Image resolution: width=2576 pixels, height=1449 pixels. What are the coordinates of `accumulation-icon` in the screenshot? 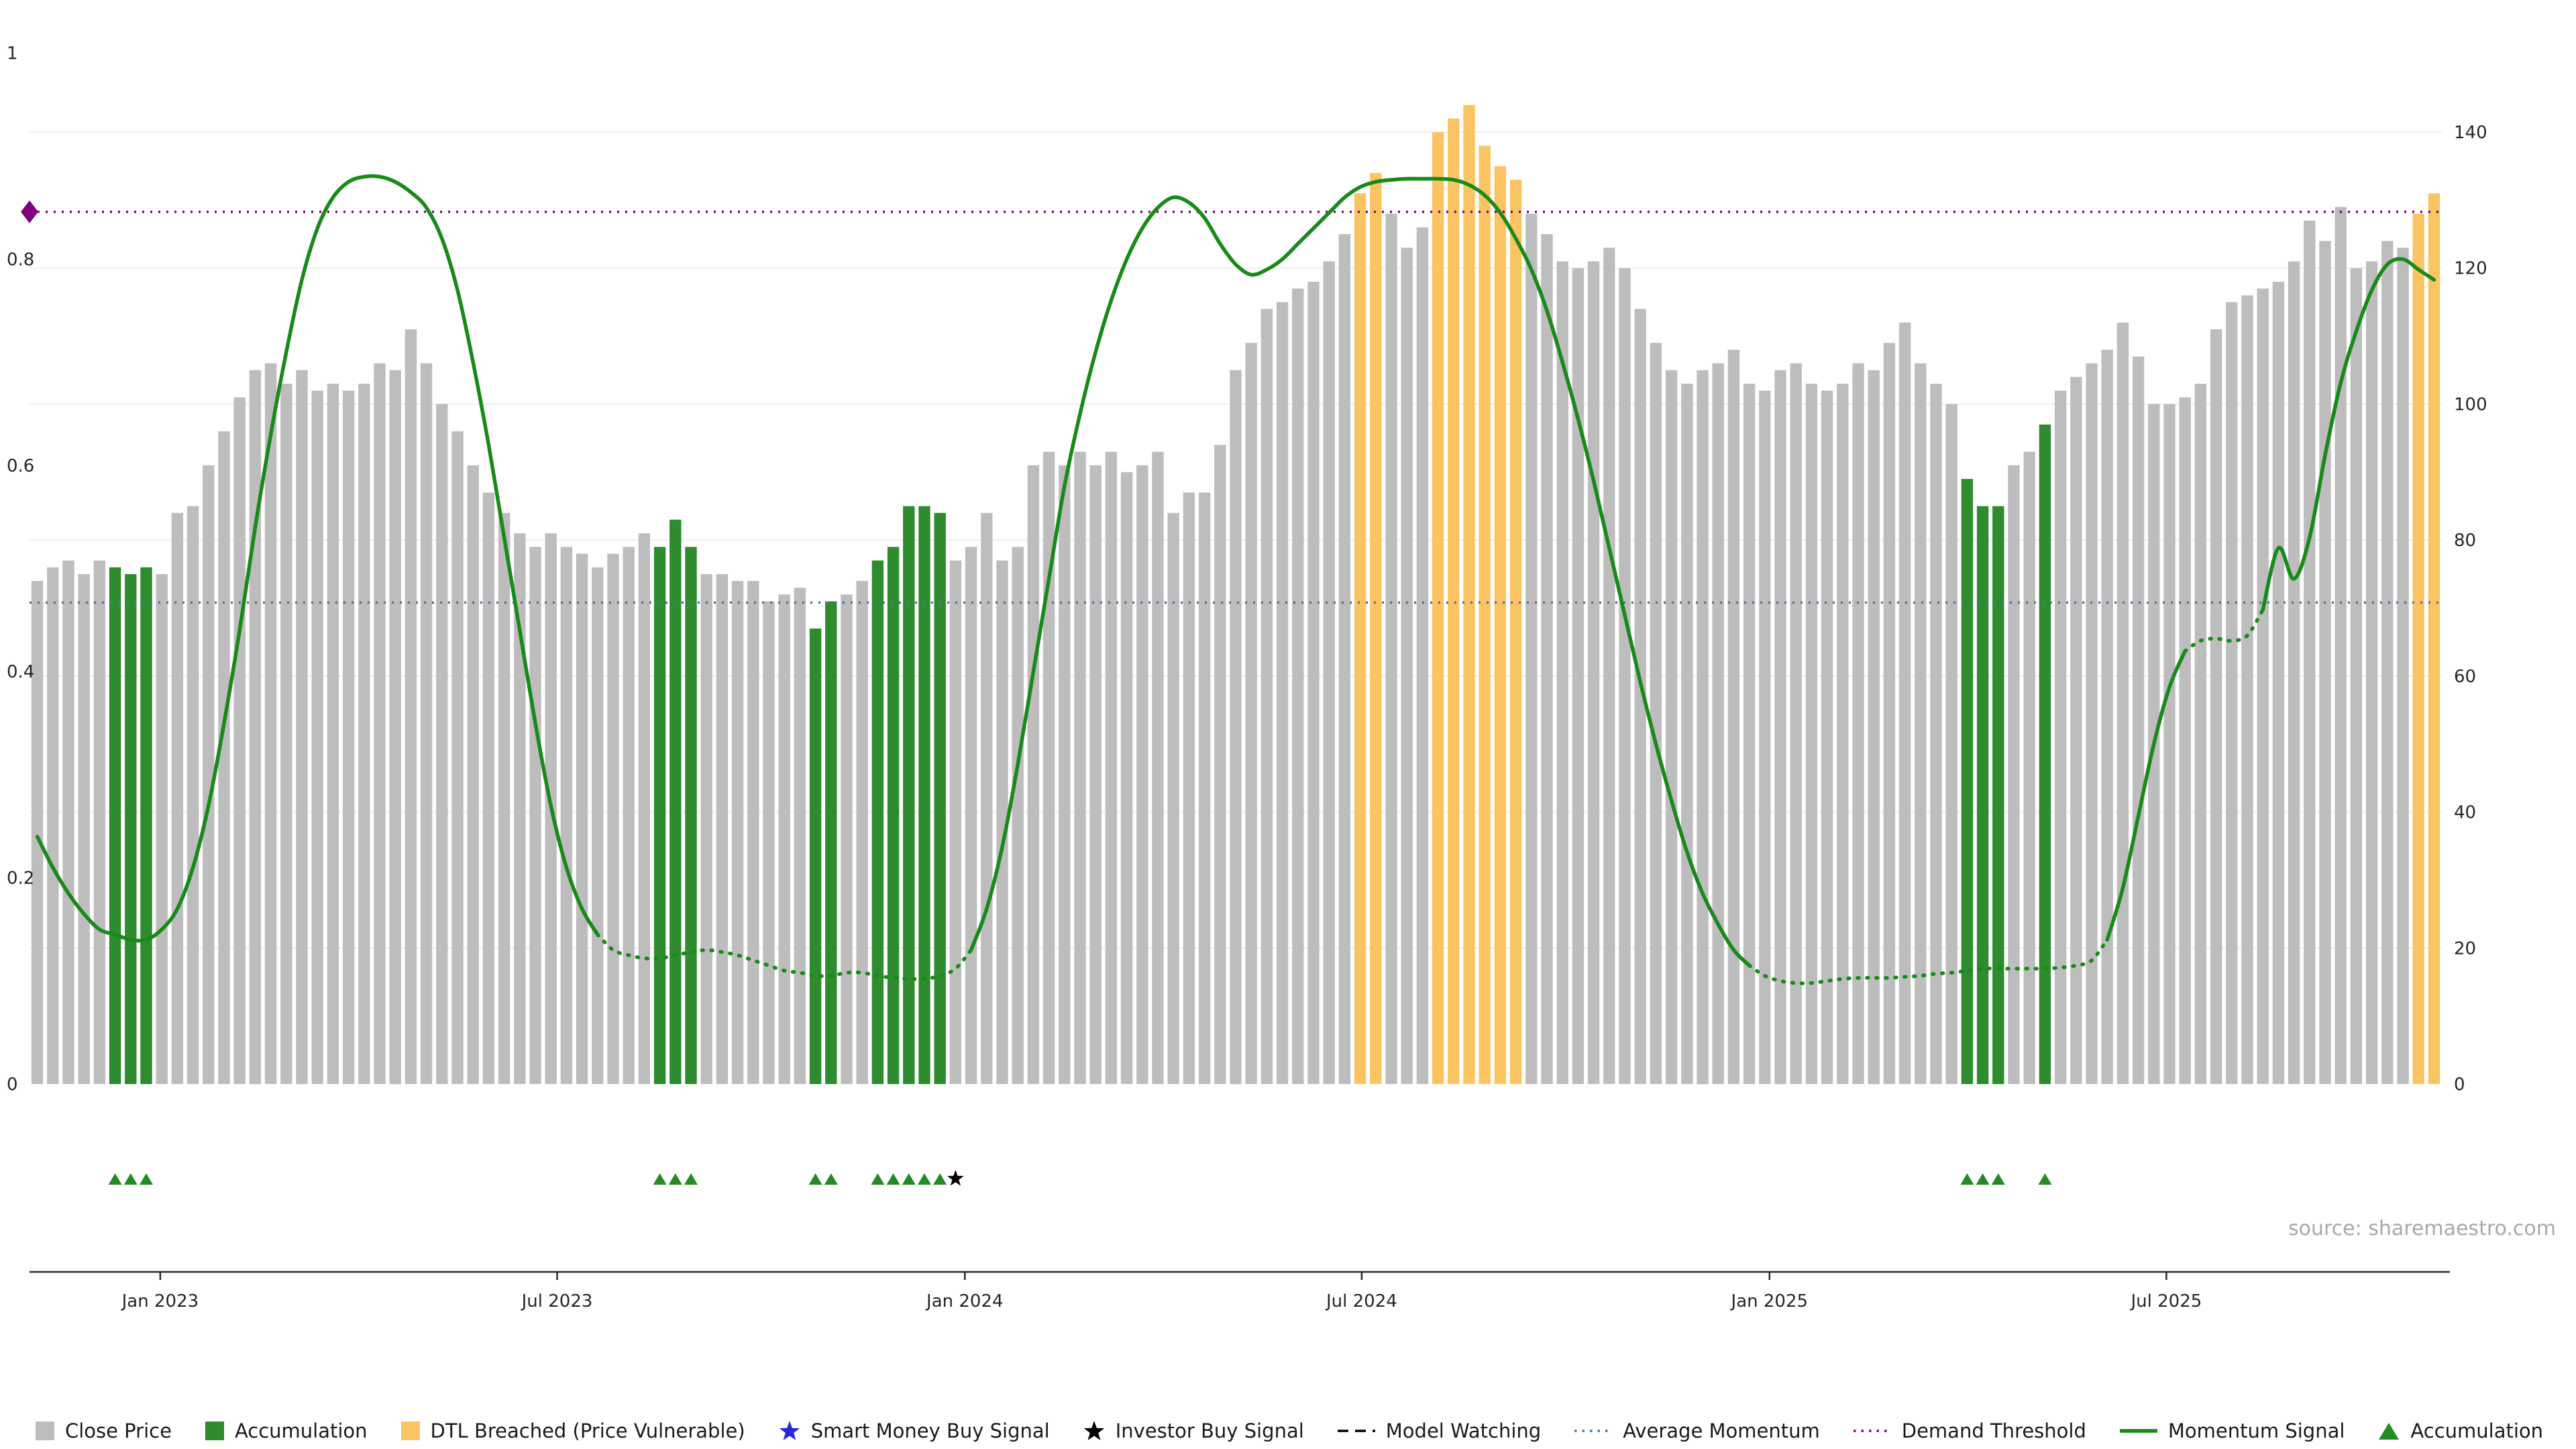 It's located at (215, 1431).